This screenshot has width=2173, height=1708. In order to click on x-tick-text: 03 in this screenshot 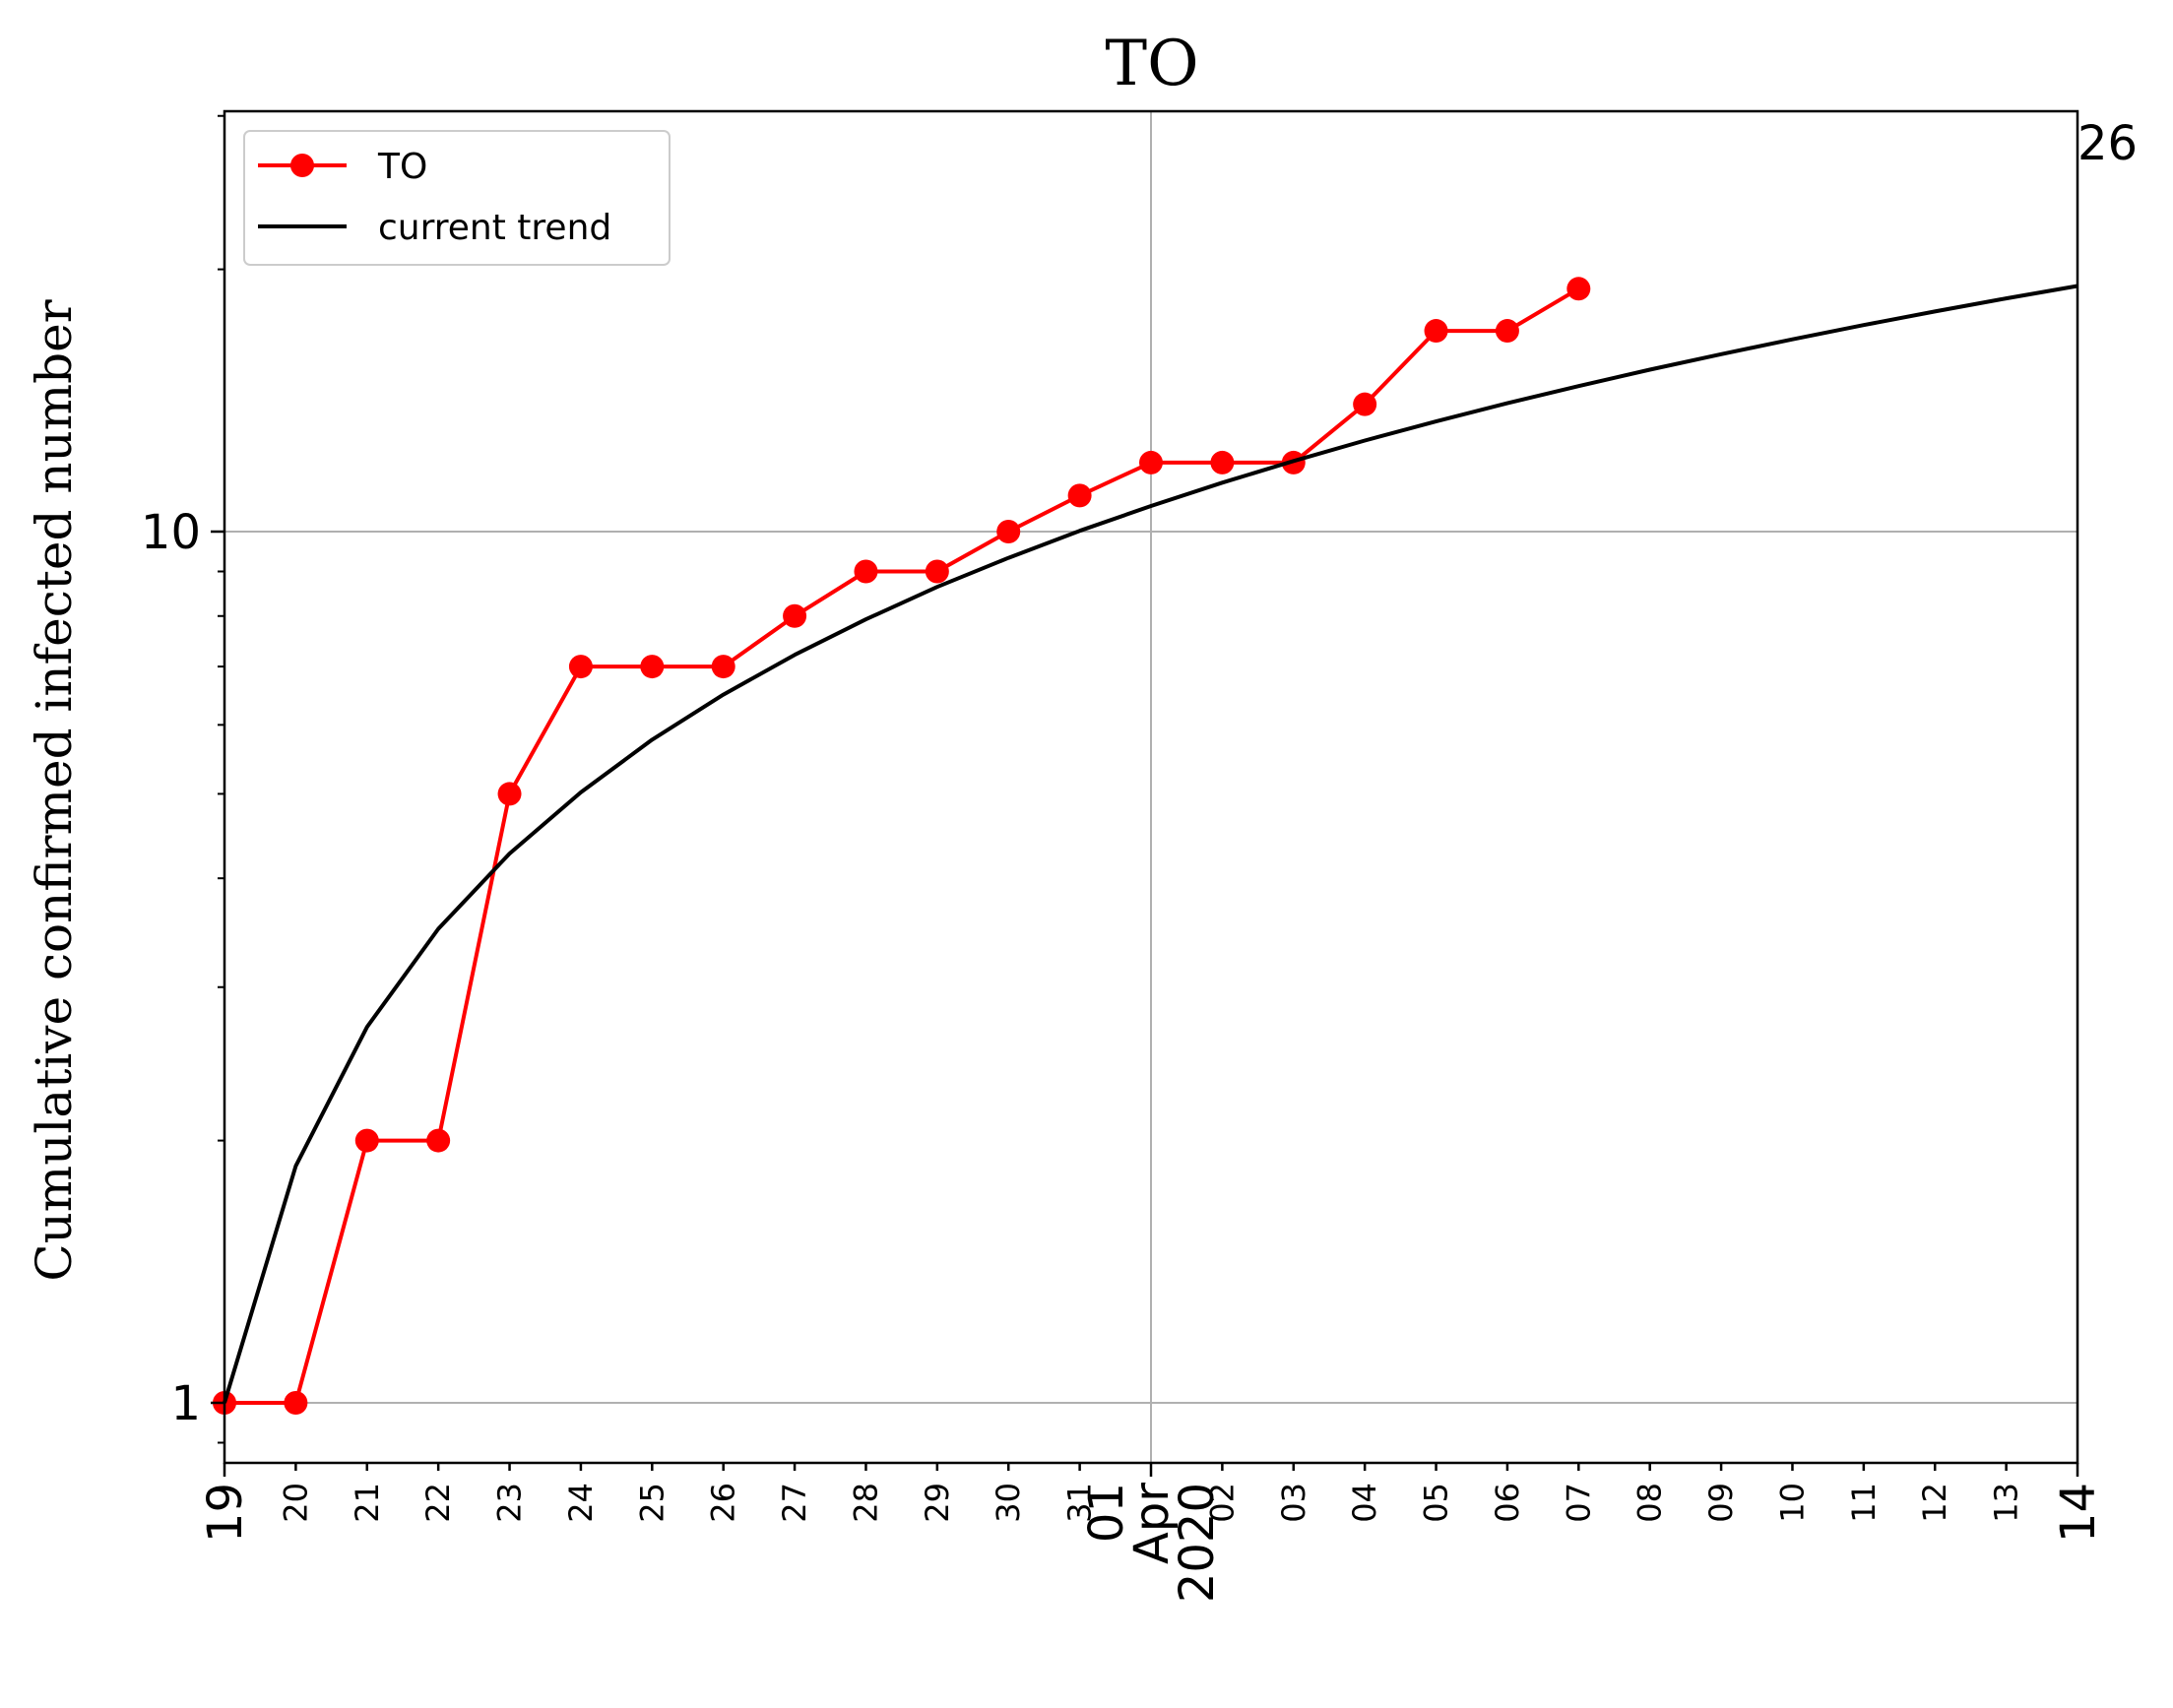, I will do `click(1294, 1503)`.